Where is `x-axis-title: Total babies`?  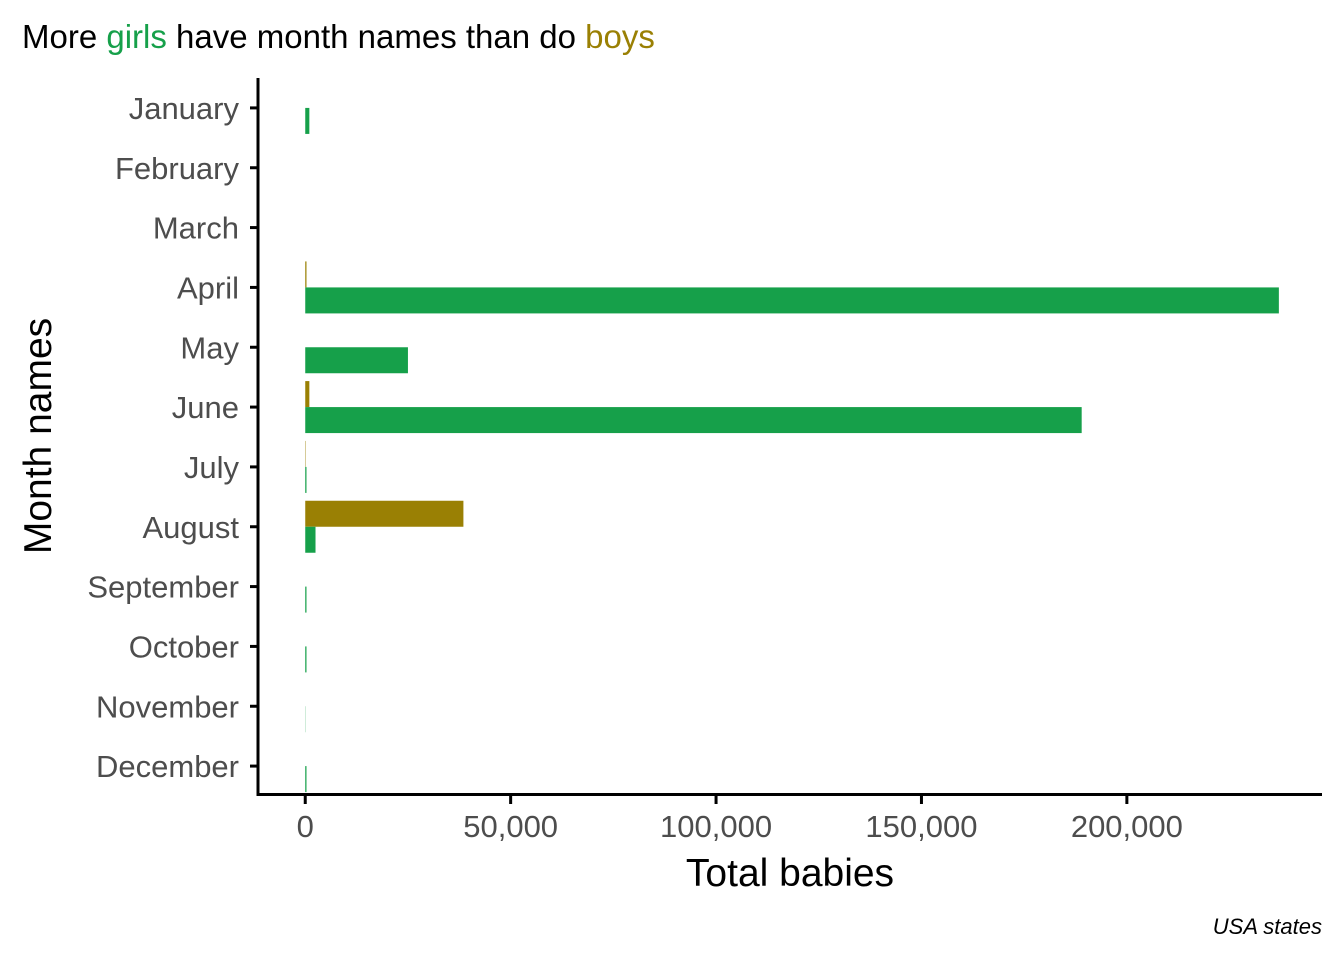 x-axis-title: Total babies is located at coordinates (790, 873).